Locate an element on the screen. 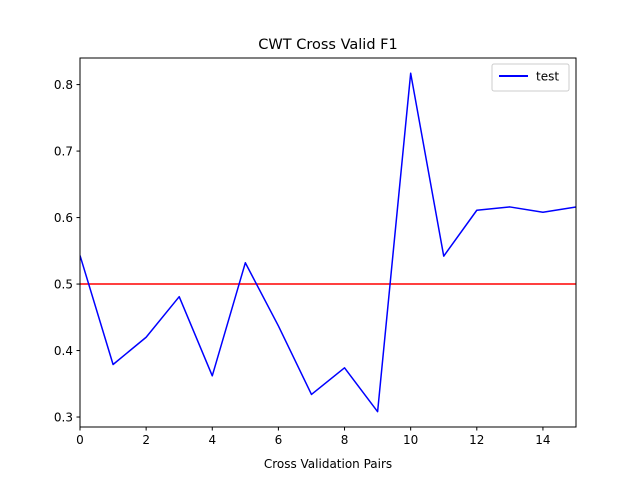 The image size is (640, 480). x-tick-label: 6 is located at coordinates (279, 440).